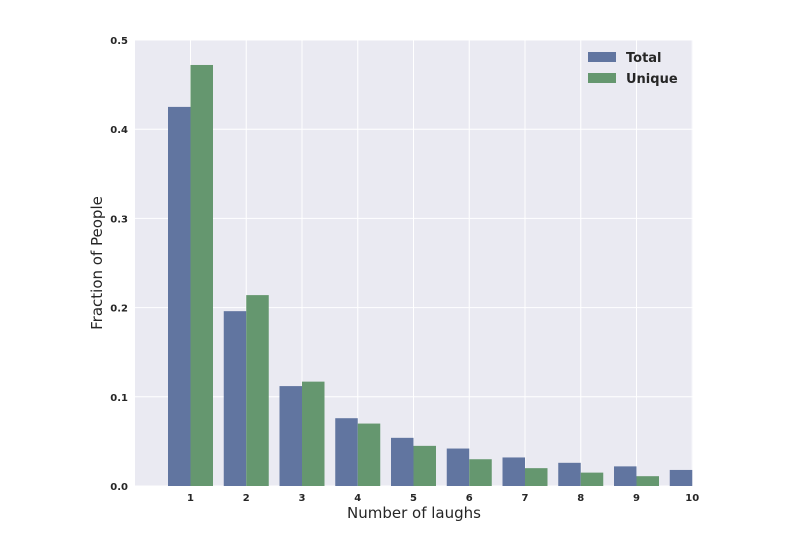  Describe the element at coordinates (119, 309) in the screenshot. I see `y-tick-label: 0.2` at that location.